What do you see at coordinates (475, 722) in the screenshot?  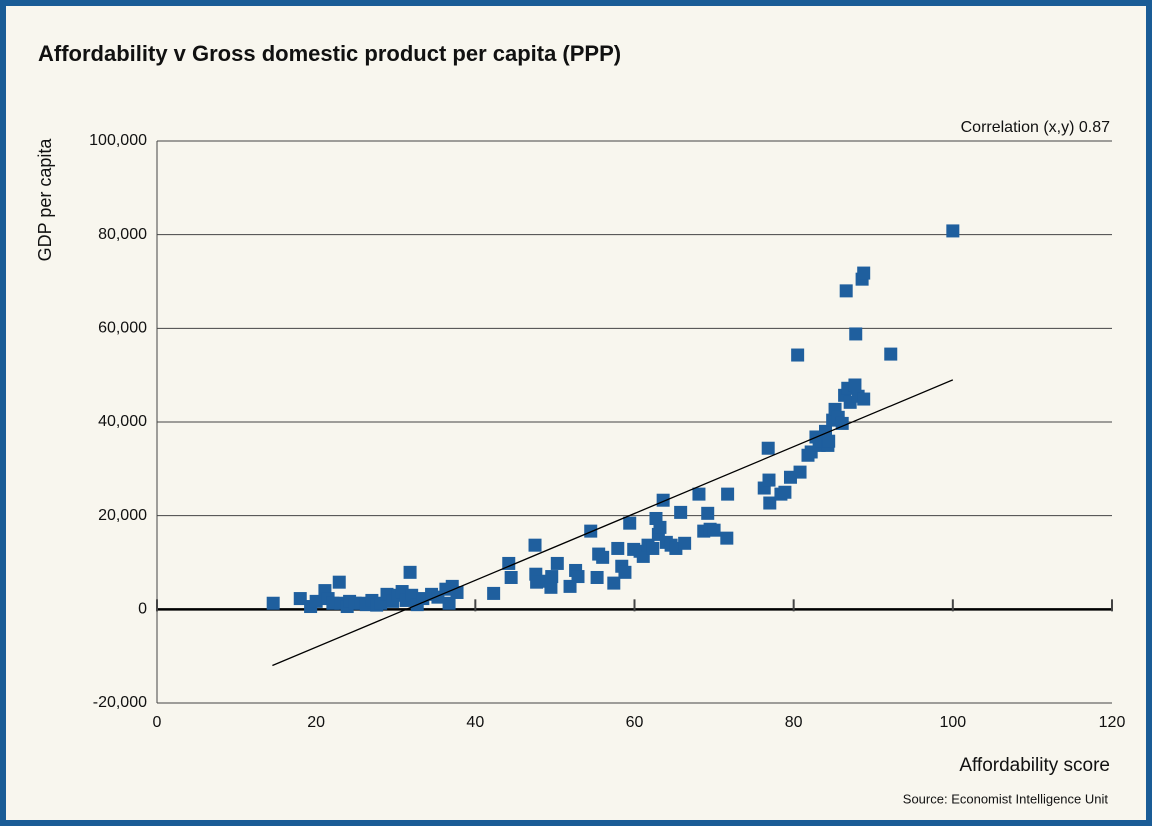 I see `x-tick-label: 40` at bounding box center [475, 722].